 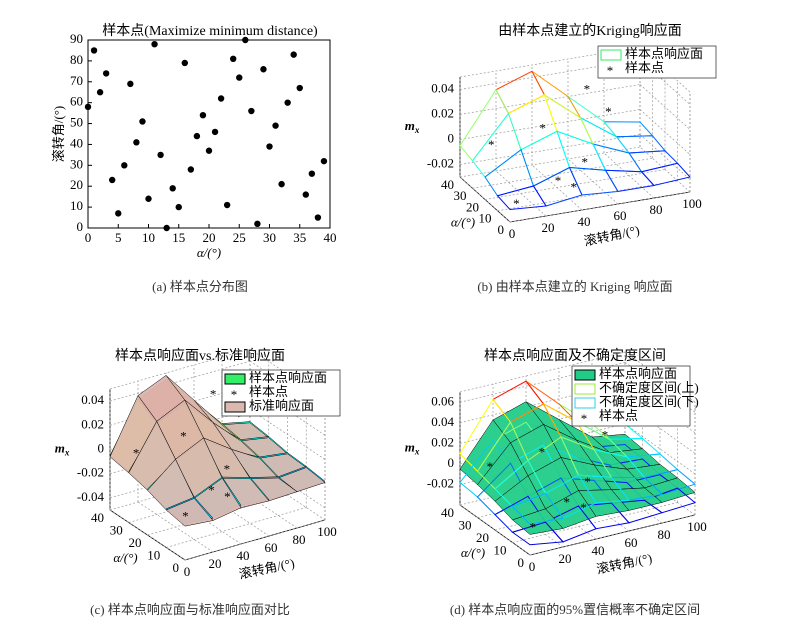 I want to click on x-tick-label: 20, so click(x=135, y=542).